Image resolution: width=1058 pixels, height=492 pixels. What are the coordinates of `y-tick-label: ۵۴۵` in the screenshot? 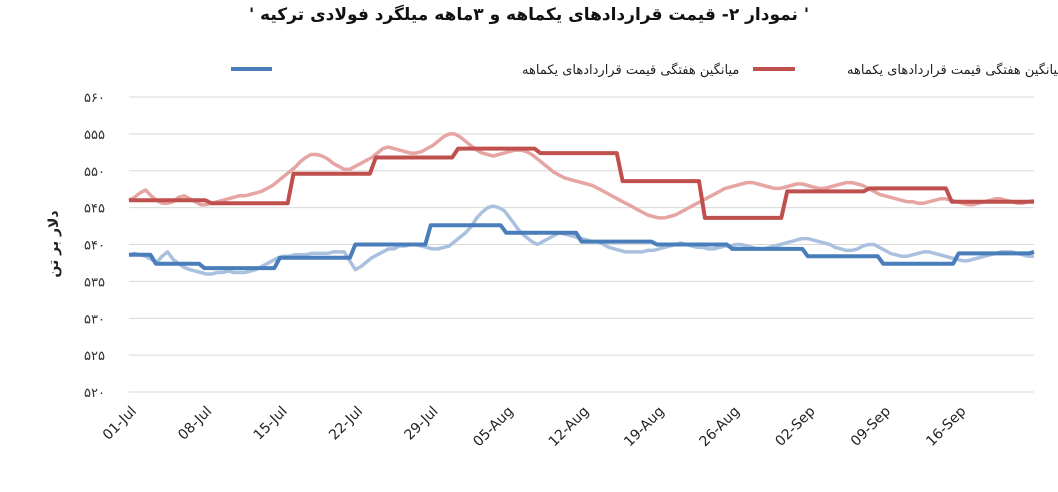 It's located at (94, 209).